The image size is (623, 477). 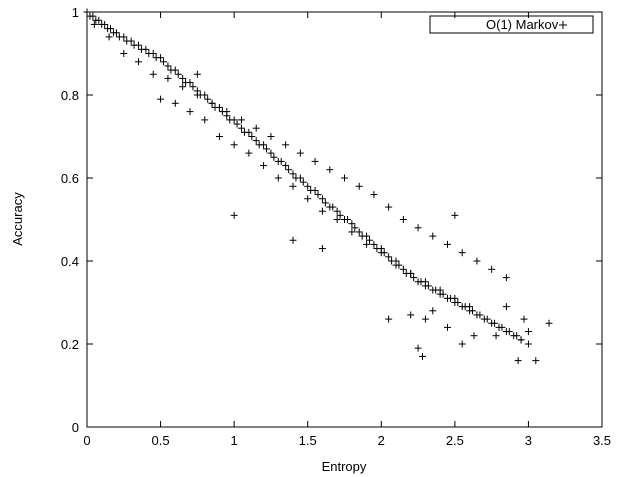 What do you see at coordinates (381, 440) in the screenshot?
I see `x-tick-label: 2` at bounding box center [381, 440].